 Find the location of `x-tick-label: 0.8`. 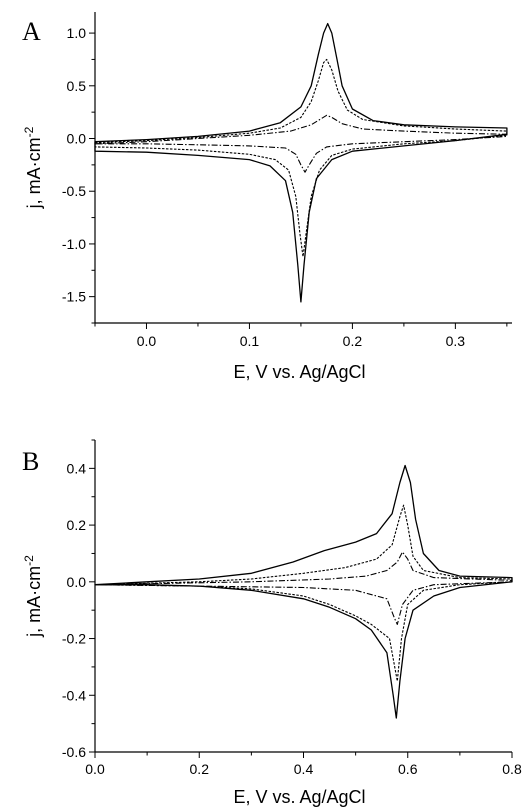

x-tick-label: 0.8 is located at coordinates (512, 769).